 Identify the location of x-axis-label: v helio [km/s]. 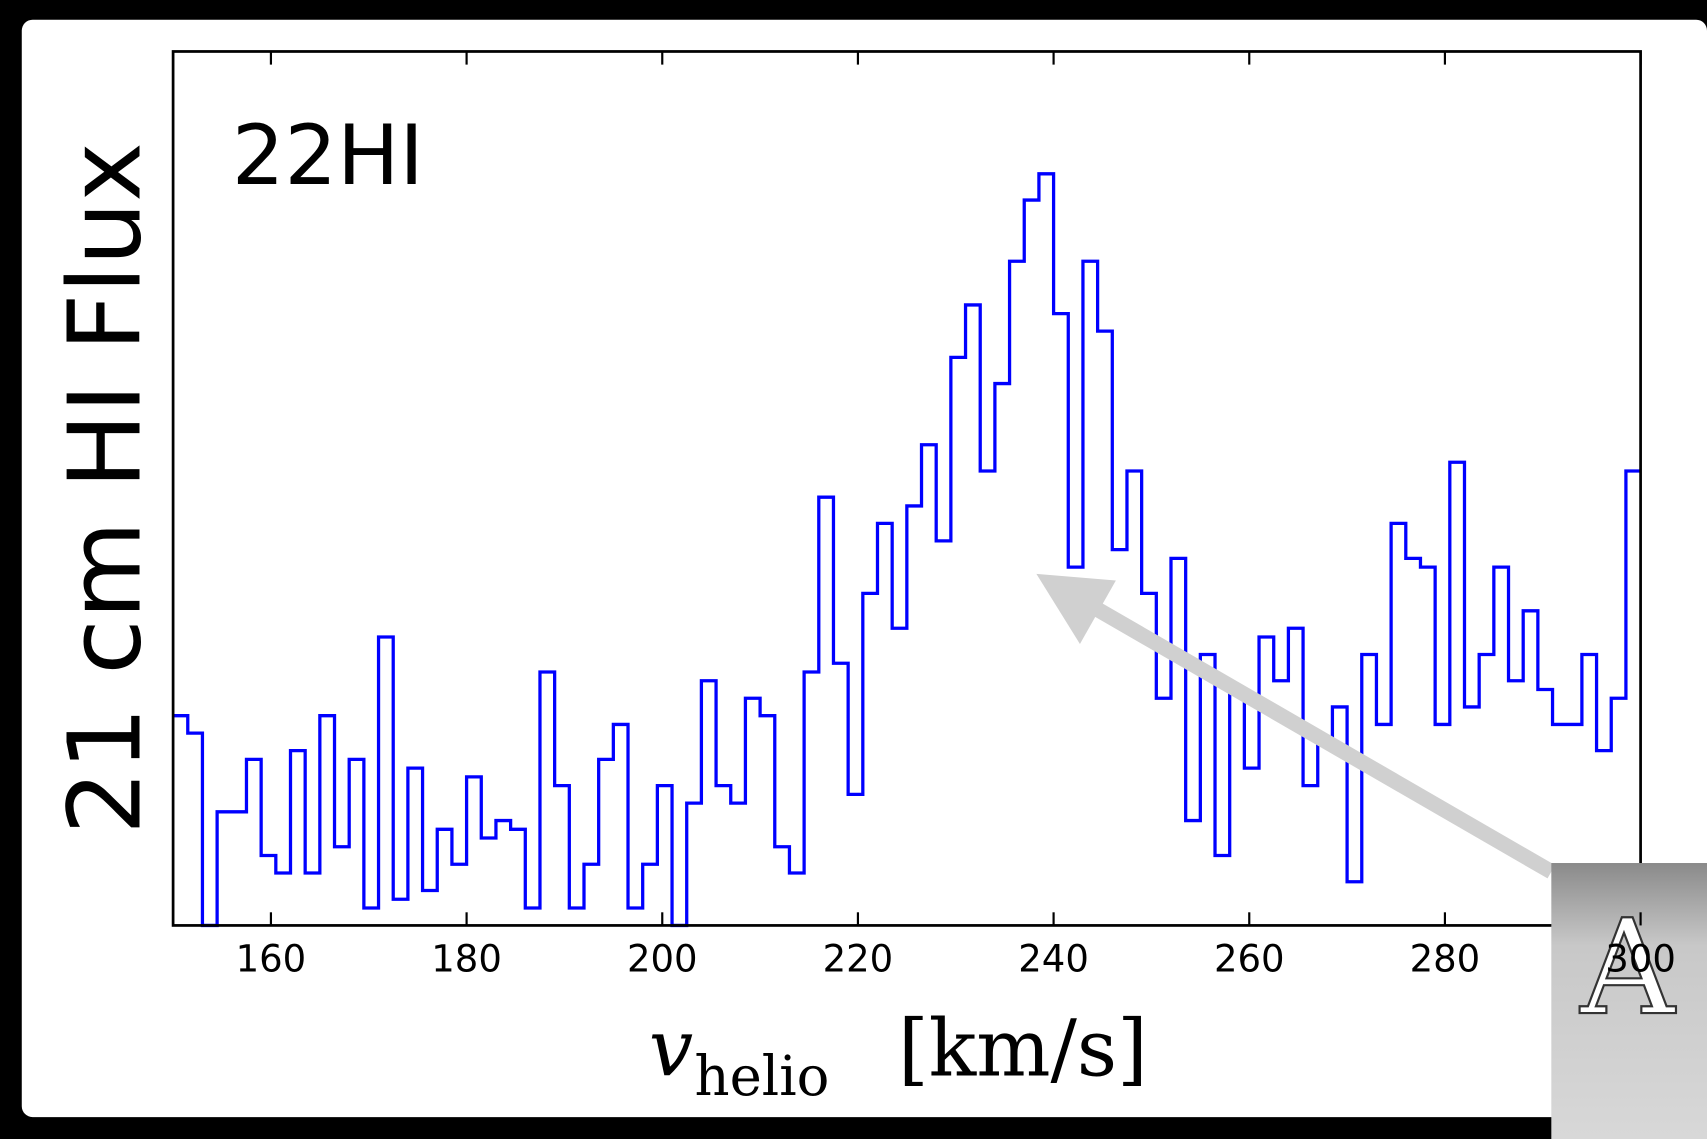
(898, 1055).